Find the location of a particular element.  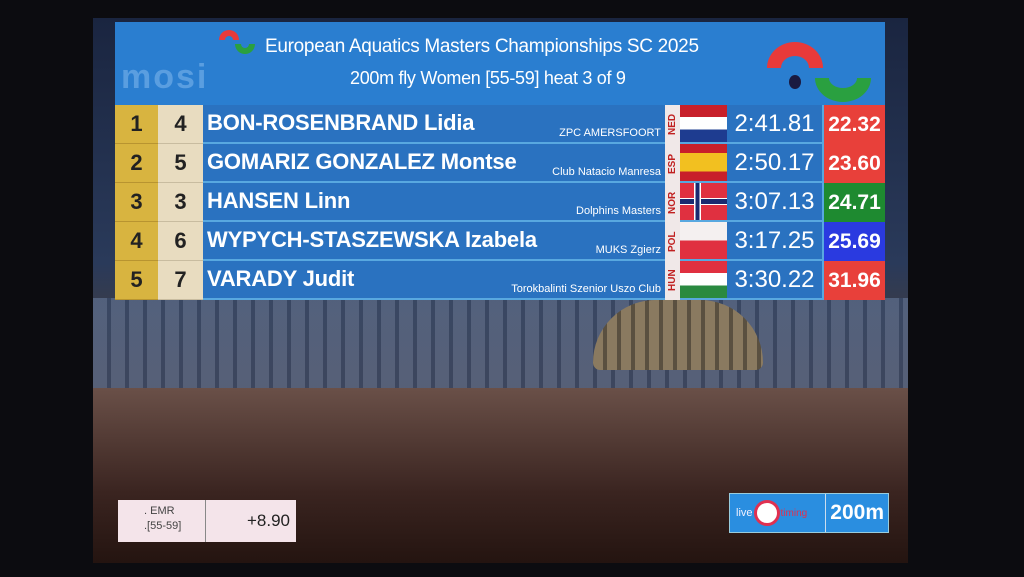

athlete-cell: BON-ROSENBRAND Lidia ZPC AMERSFOORT is located at coordinates (434, 124).